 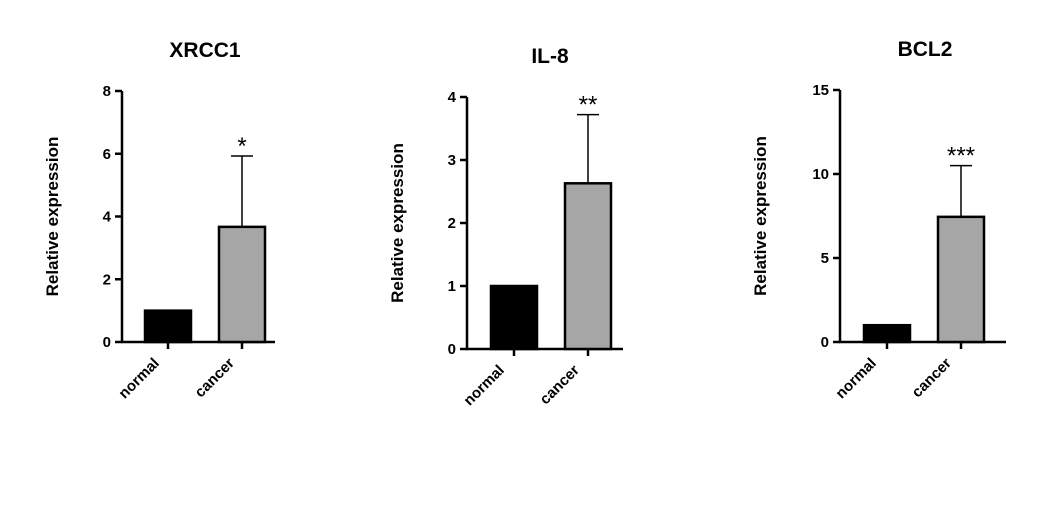 I want to click on significance-label: **, so click(x=588, y=105).